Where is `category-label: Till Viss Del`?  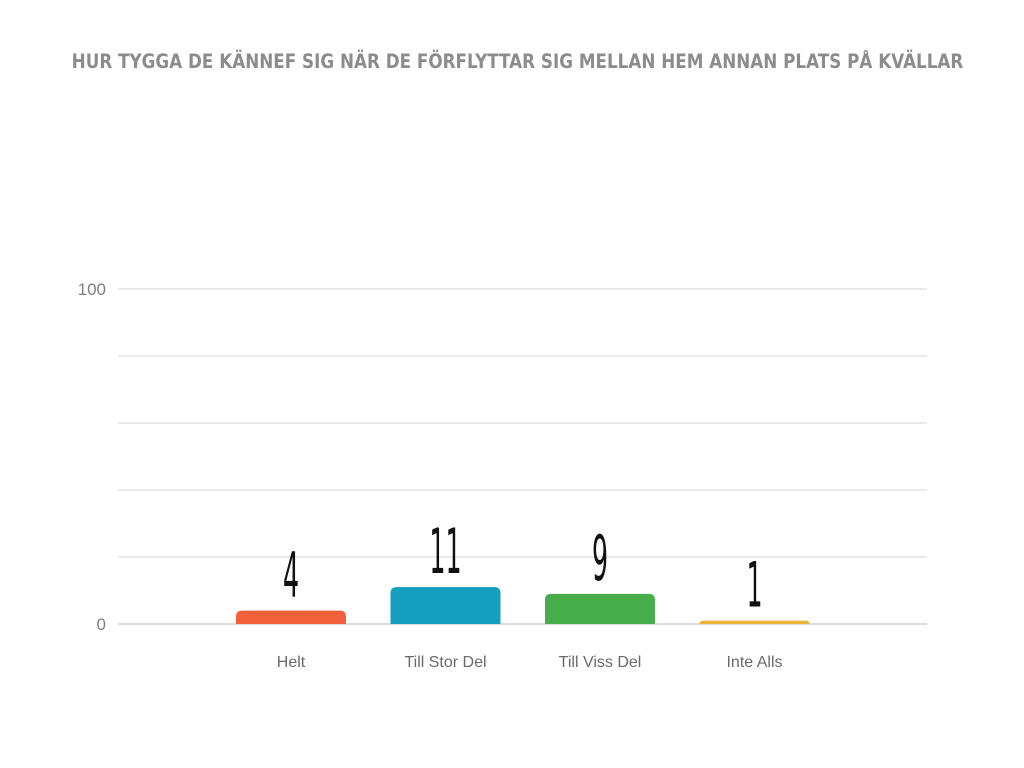 category-label: Till Viss Del is located at coordinates (600, 662).